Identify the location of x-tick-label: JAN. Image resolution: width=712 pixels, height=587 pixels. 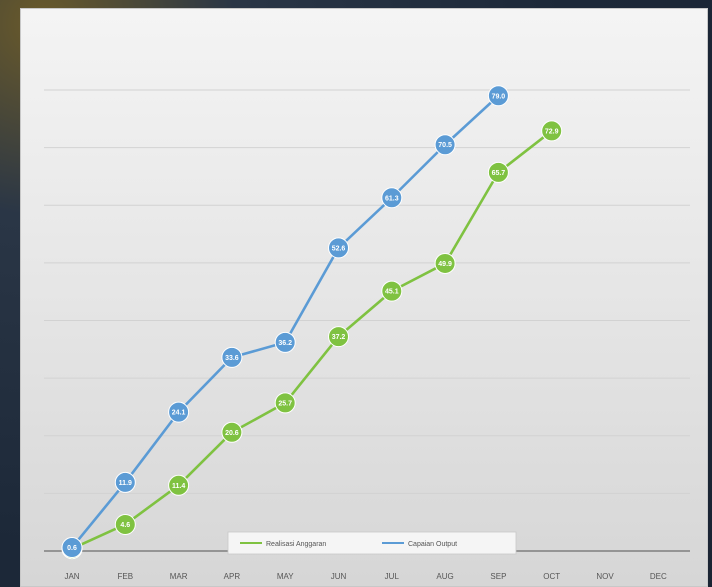
(71, 576).